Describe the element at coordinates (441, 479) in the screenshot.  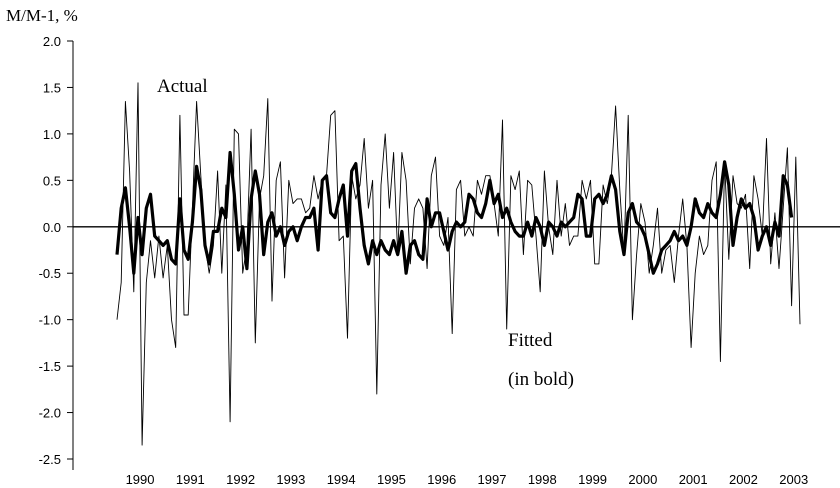
I see `x-year-label: 1996` at that location.